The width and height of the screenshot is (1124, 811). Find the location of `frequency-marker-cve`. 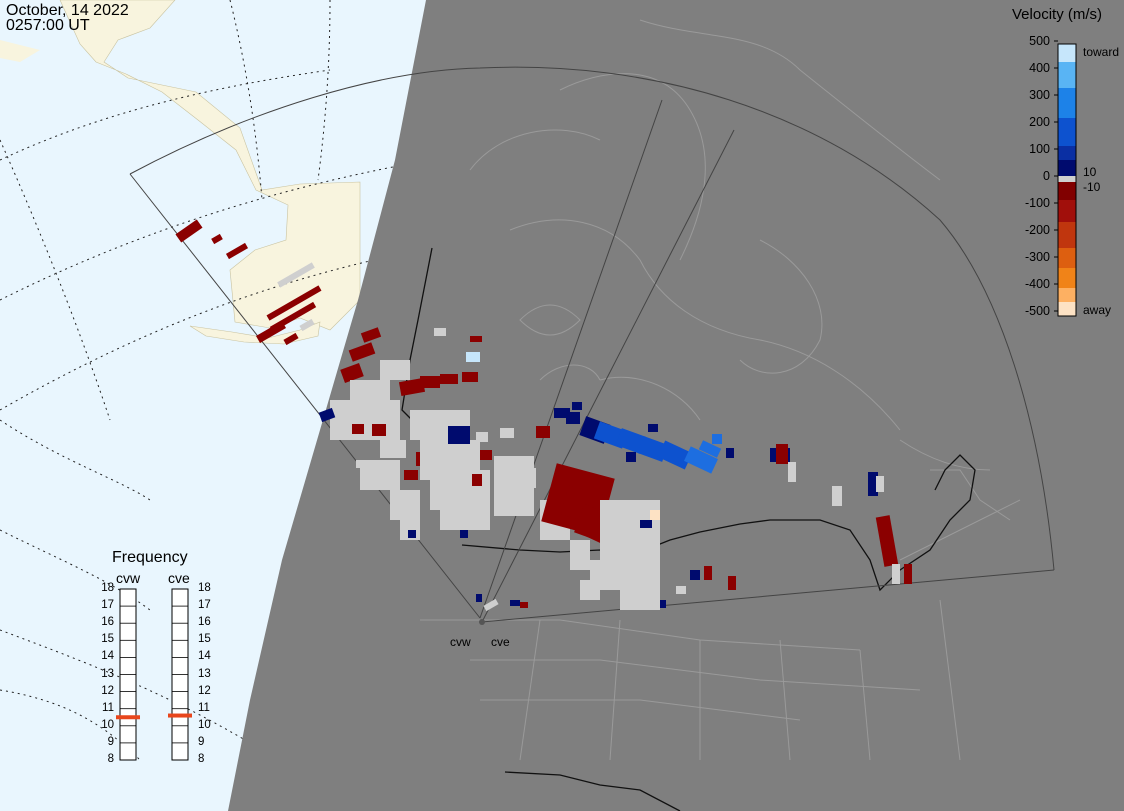

frequency-marker-cve is located at coordinates (180, 715).